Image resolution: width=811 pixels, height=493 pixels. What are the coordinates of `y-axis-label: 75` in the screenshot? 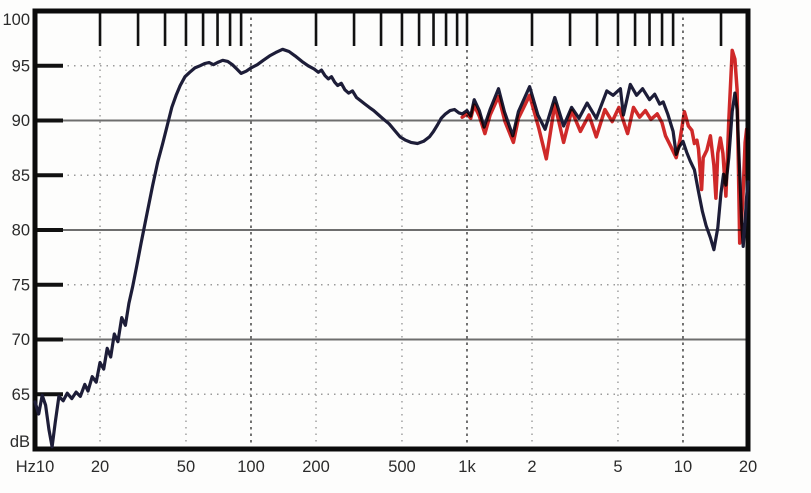 It's located at (21, 285).